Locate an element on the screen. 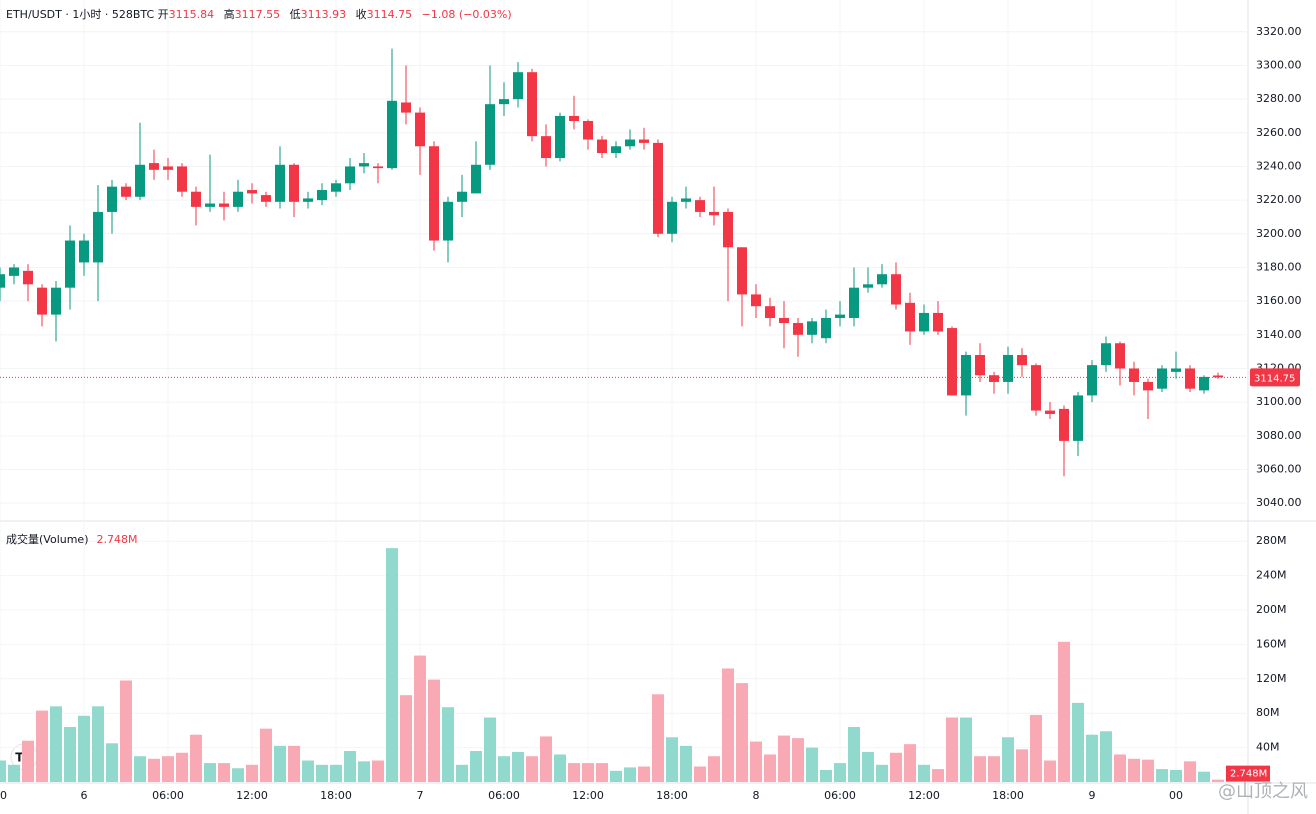 This screenshot has height=814, width=1316. x-tick-label: 06:00 is located at coordinates (504, 795).